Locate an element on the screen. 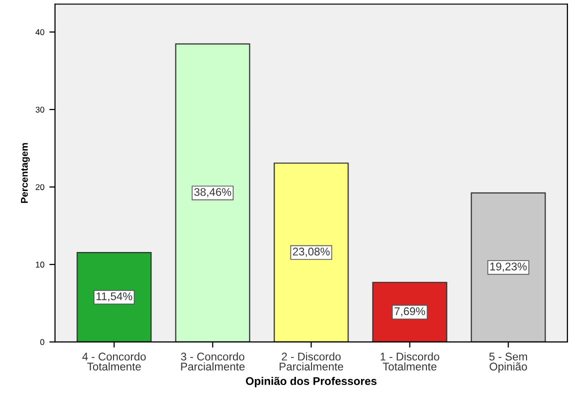 The image size is (579, 412). data-label: 19,23% is located at coordinates (508, 267).